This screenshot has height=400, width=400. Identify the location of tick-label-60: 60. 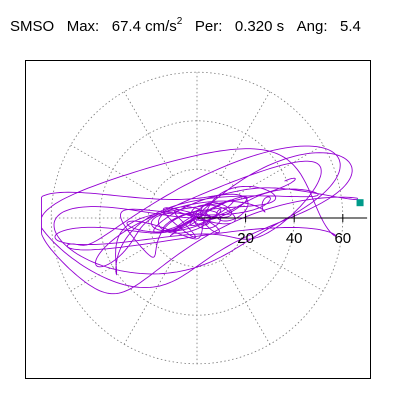
(342, 238).